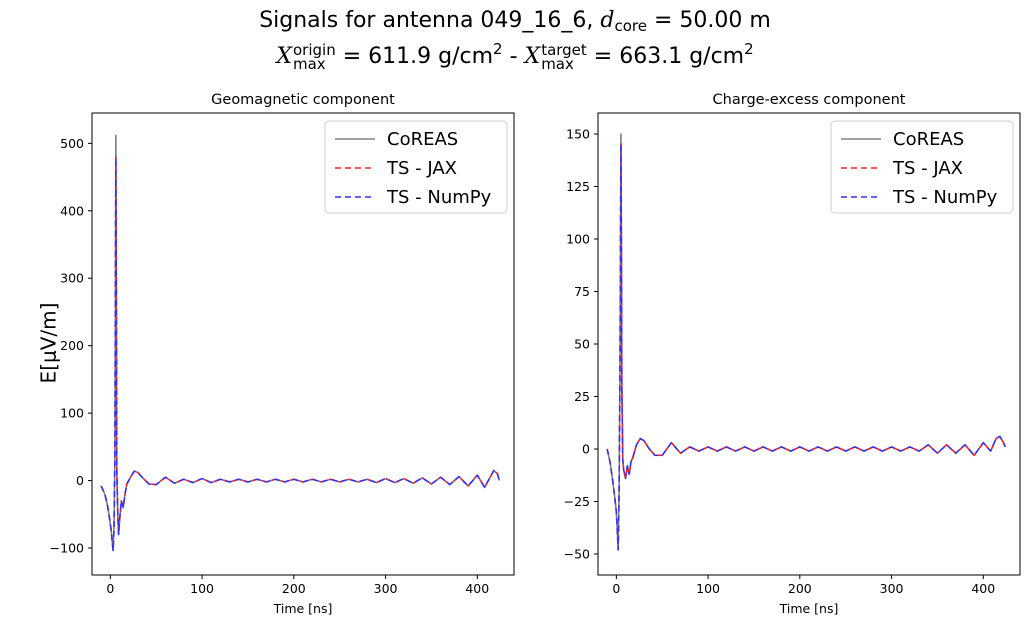 This screenshot has width=1030, height=627. I want to click on title-xmax-target-sub: max, so click(557, 64).